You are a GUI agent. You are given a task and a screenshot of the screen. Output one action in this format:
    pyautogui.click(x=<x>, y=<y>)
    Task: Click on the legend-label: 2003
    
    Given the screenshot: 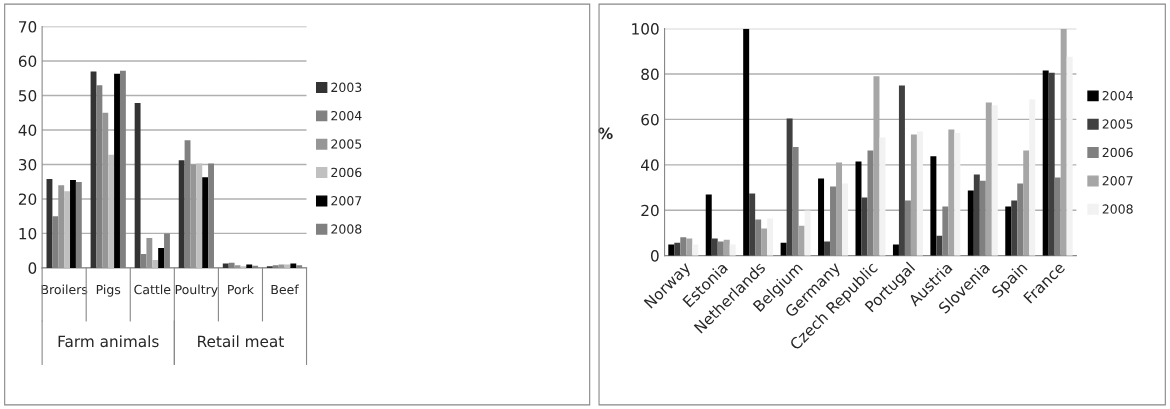 What is the action you would take?
    pyautogui.click(x=346, y=87)
    